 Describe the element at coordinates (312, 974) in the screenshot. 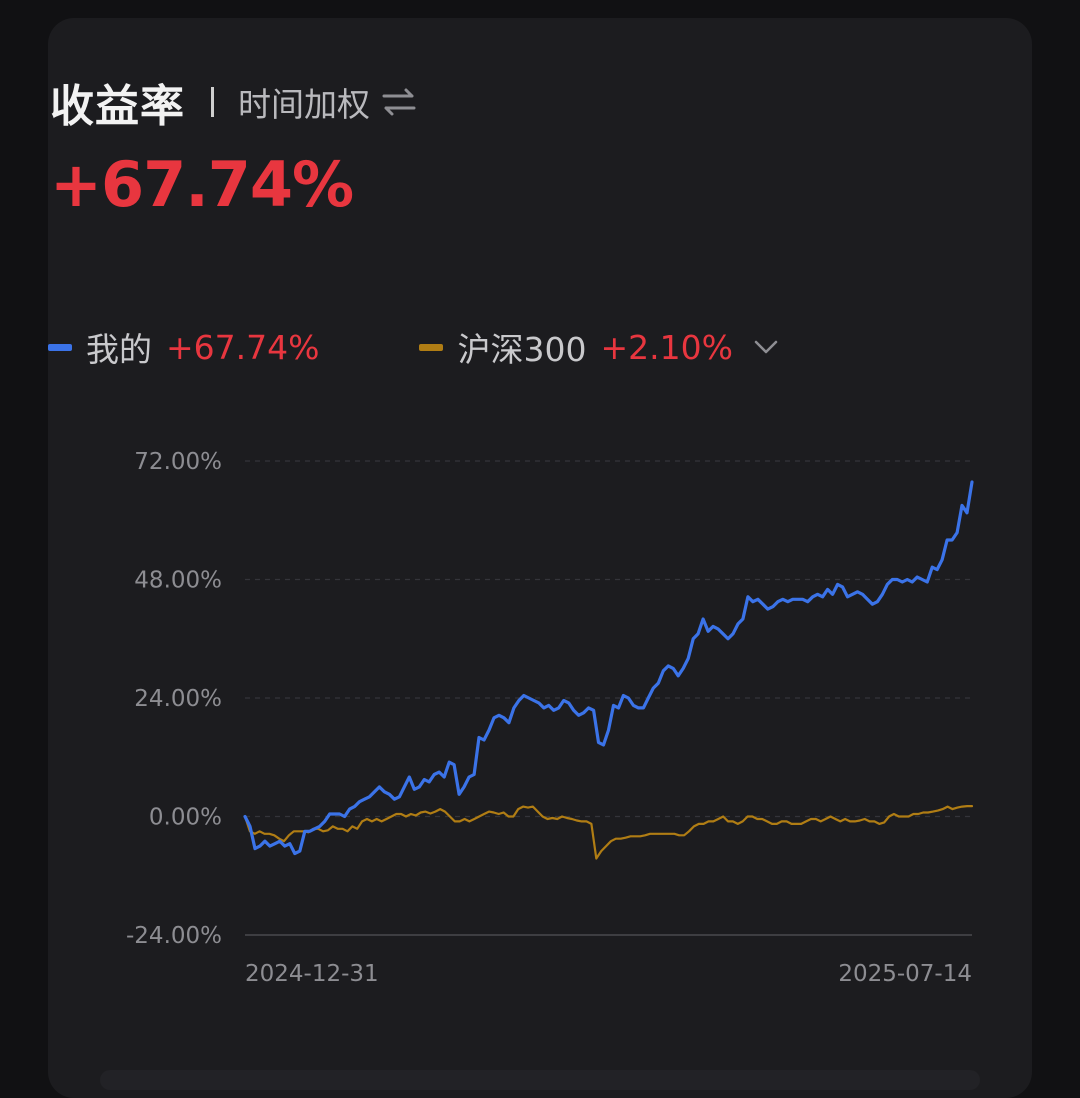

I see `x-start-label: 2024-12-31` at that location.